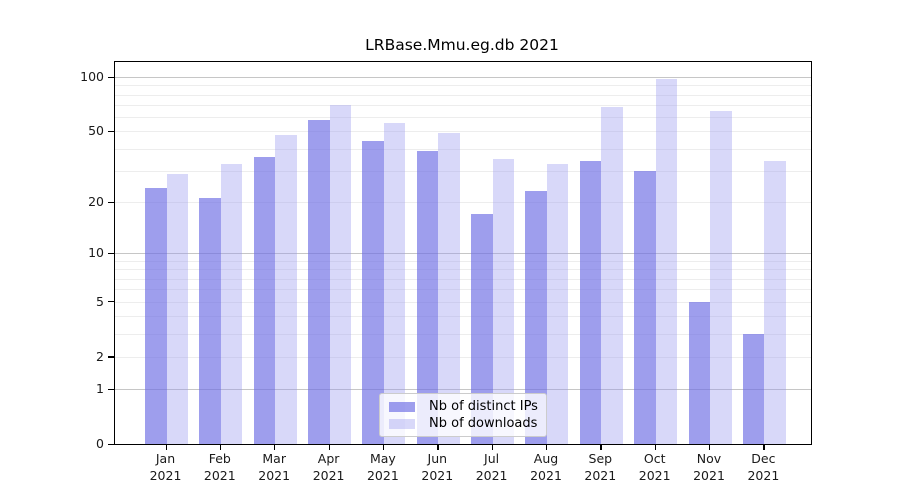 This screenshot has height=500, width=900. Describe the element at coordinates (264, 300) in the screenshot. I see `bar-nb-of-distinct-ips-mar` at that location.